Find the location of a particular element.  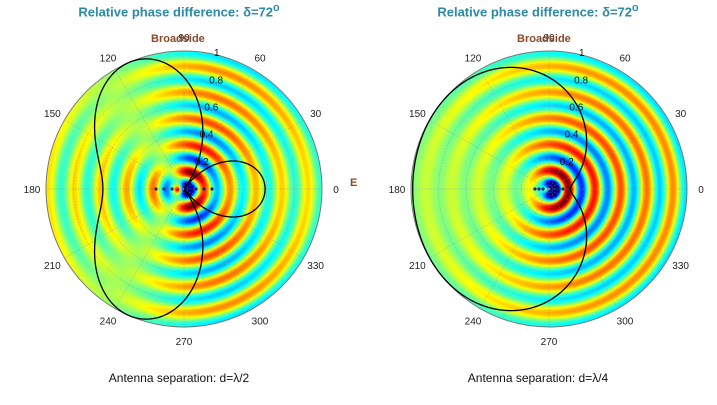

panel-caption: Antenna separation: d=λ/4 is located at coordinates (538, 378).